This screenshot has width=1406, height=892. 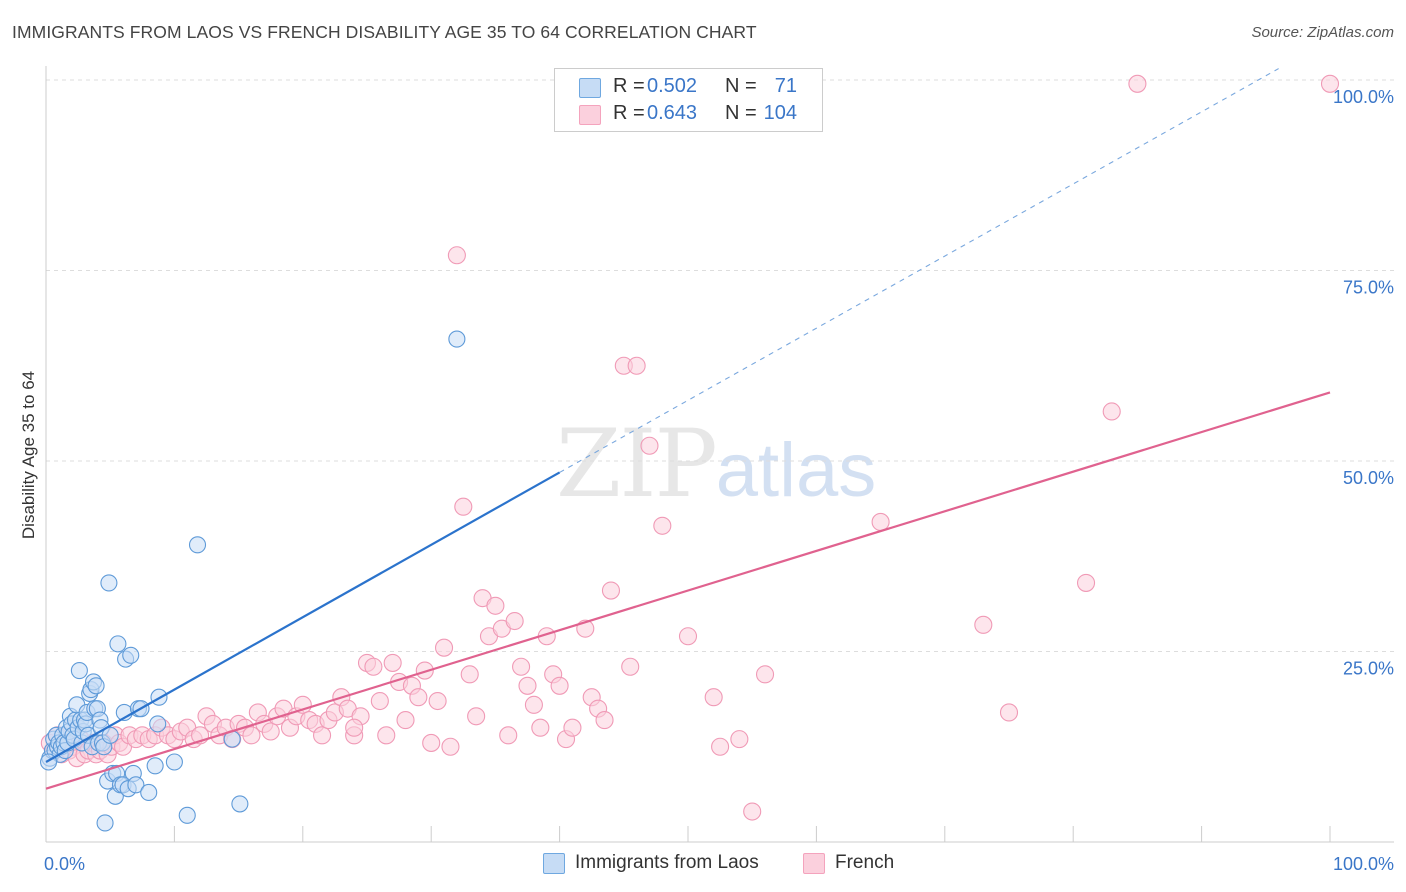 What do you see at coordinates (1363, 97) in the screenshot?
I see `y-tick-label: 100.0%` at bounding box center [1363, 97].